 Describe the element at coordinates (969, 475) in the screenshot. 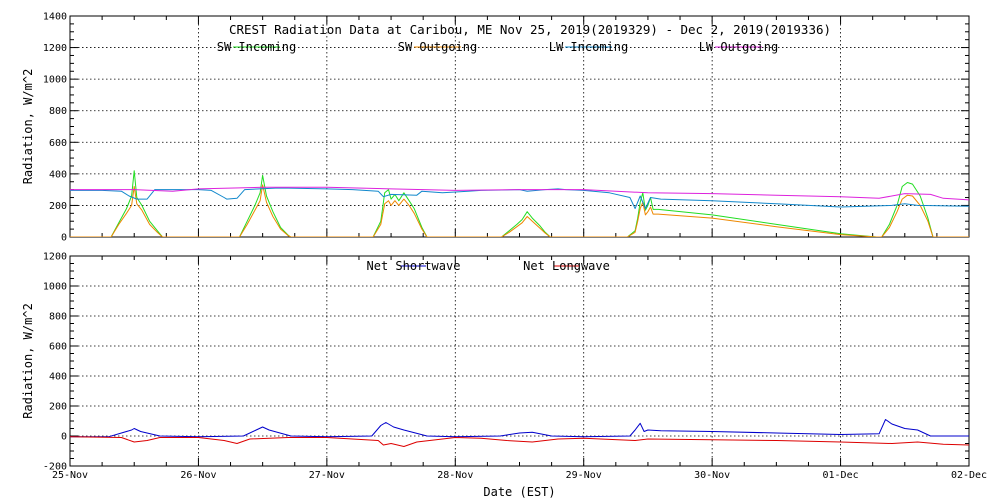

I see `x-tick-label: 02-Dec` at that location.